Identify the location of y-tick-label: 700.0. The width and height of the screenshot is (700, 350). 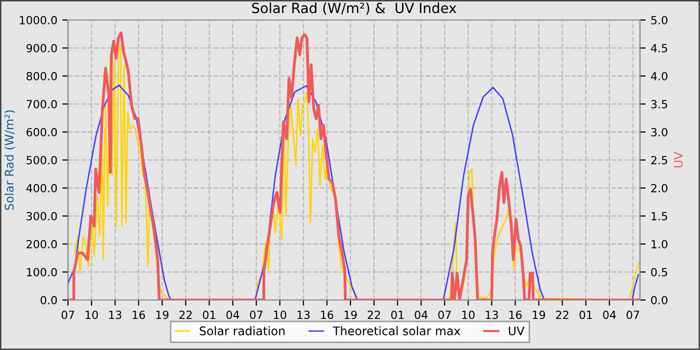
(41, 104).